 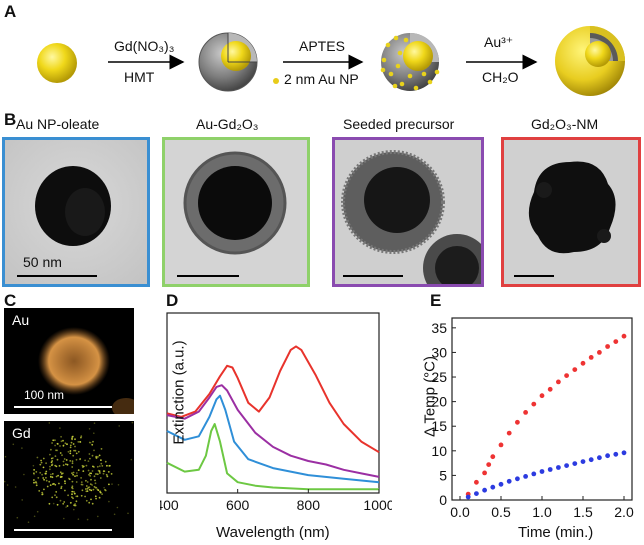 I want to click on seeded-precursor-icon, so click(x=410, y=62).